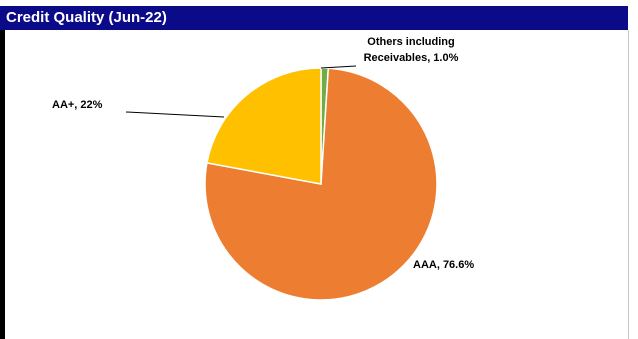 This screenshot has height=339, width=638. I want to click on chart-title: Credit Quality (Jun-22), so click(86, 17).